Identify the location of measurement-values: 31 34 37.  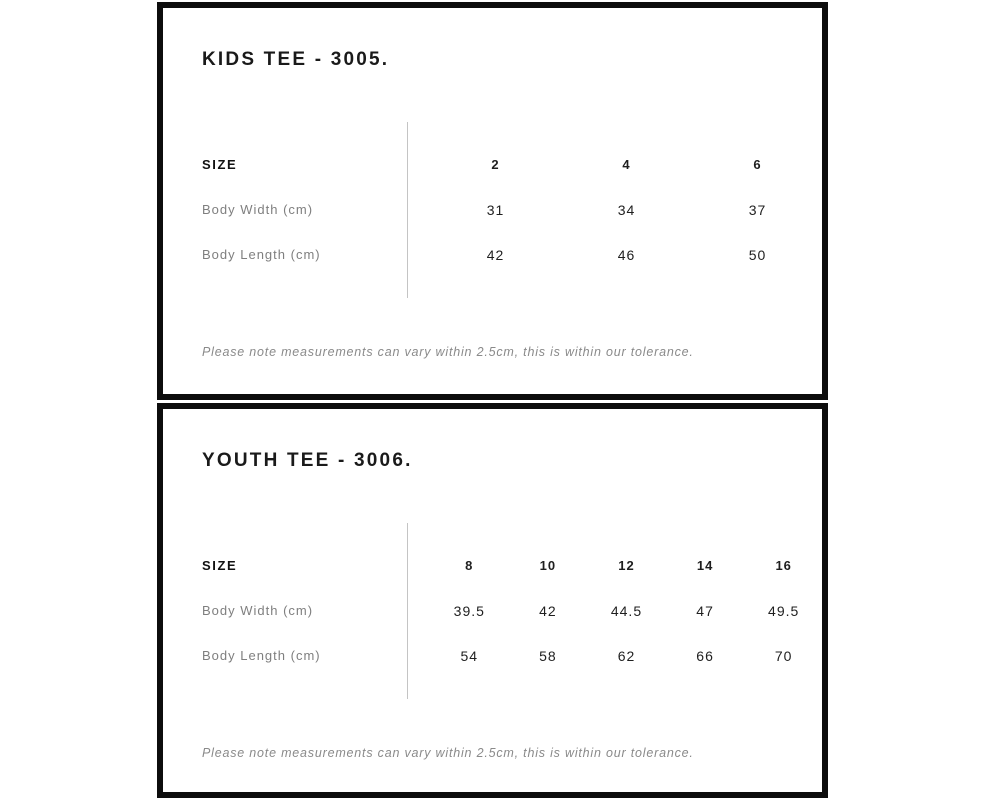
(626, 210).